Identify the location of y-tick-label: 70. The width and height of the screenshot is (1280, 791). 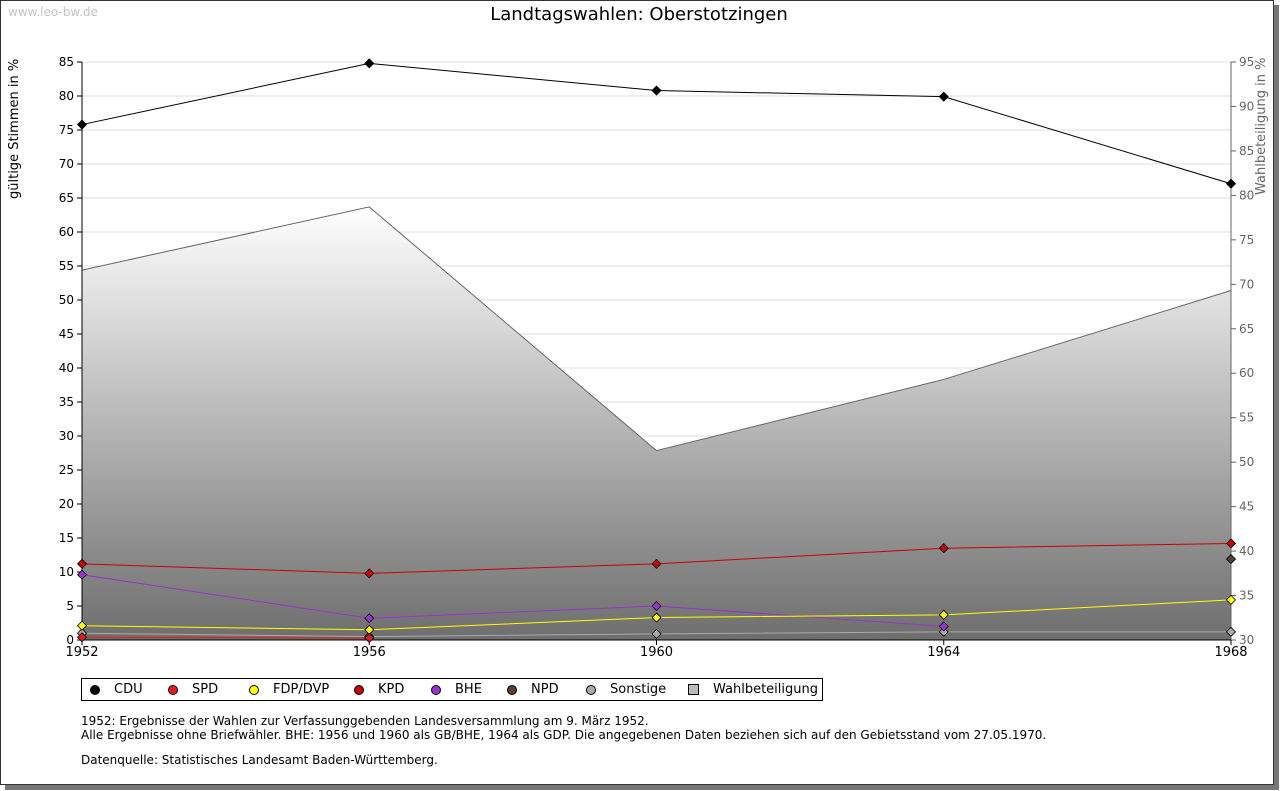
(66, 164).